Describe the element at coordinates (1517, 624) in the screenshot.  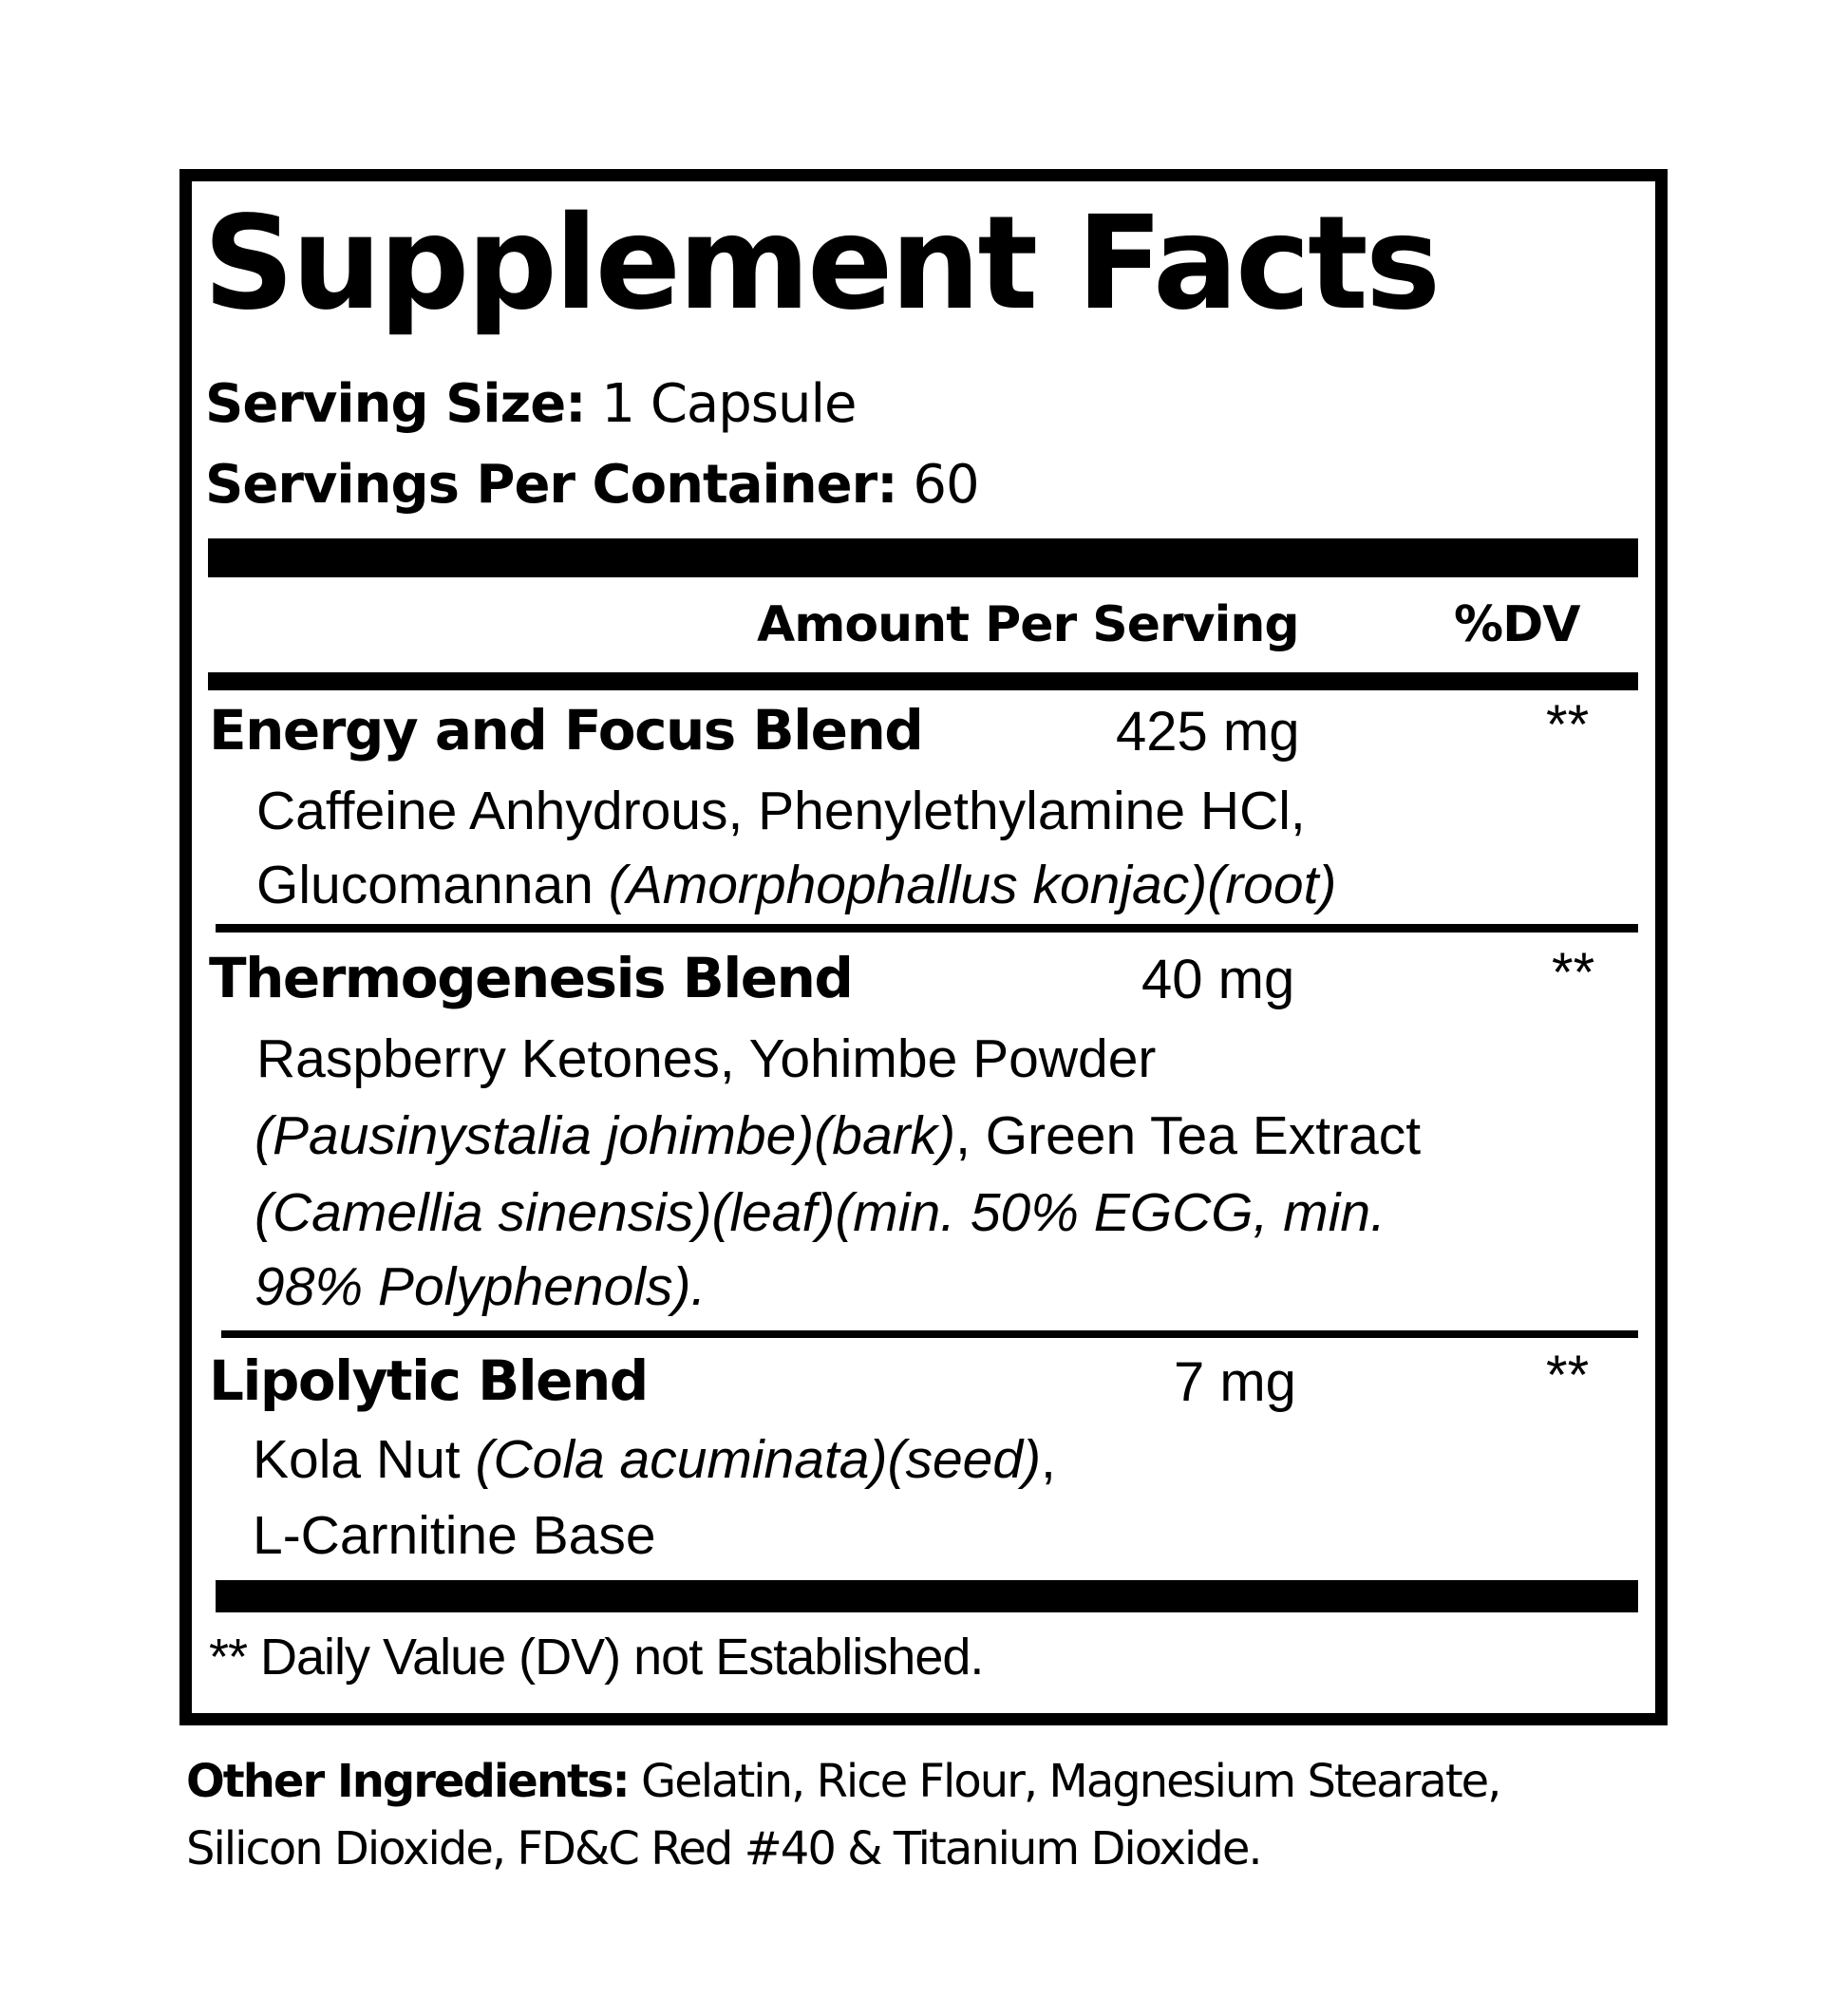
I see `dv-header: %DV` at that location.